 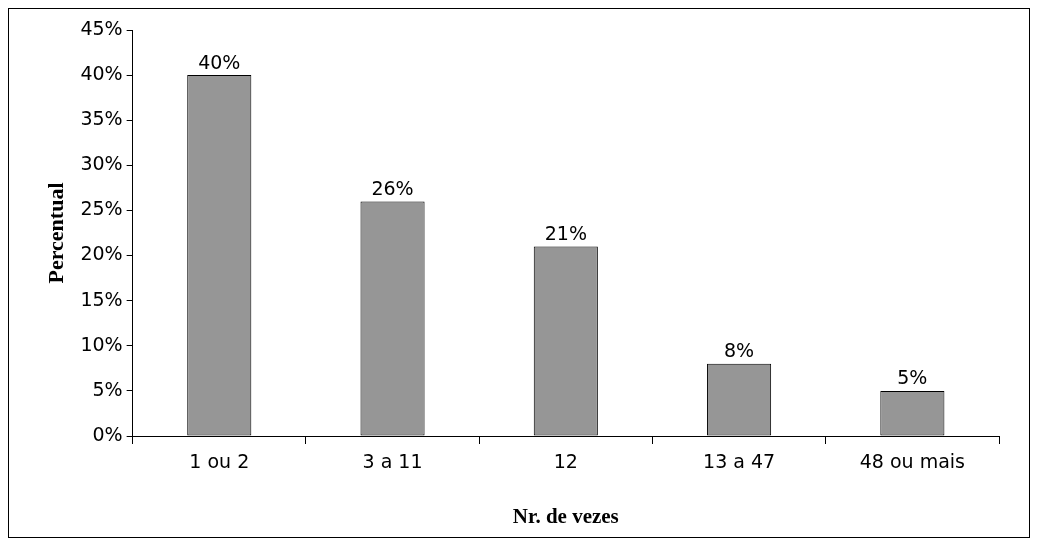 I want to click on x-tick-label: 13 a 47, so click(x=739, y=461).